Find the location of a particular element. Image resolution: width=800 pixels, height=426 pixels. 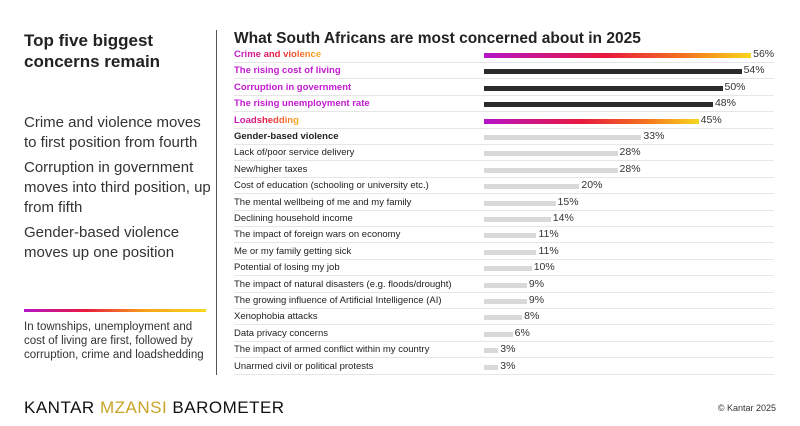

category-label: The rising unemployment rate is located at coordinates (302, 104).